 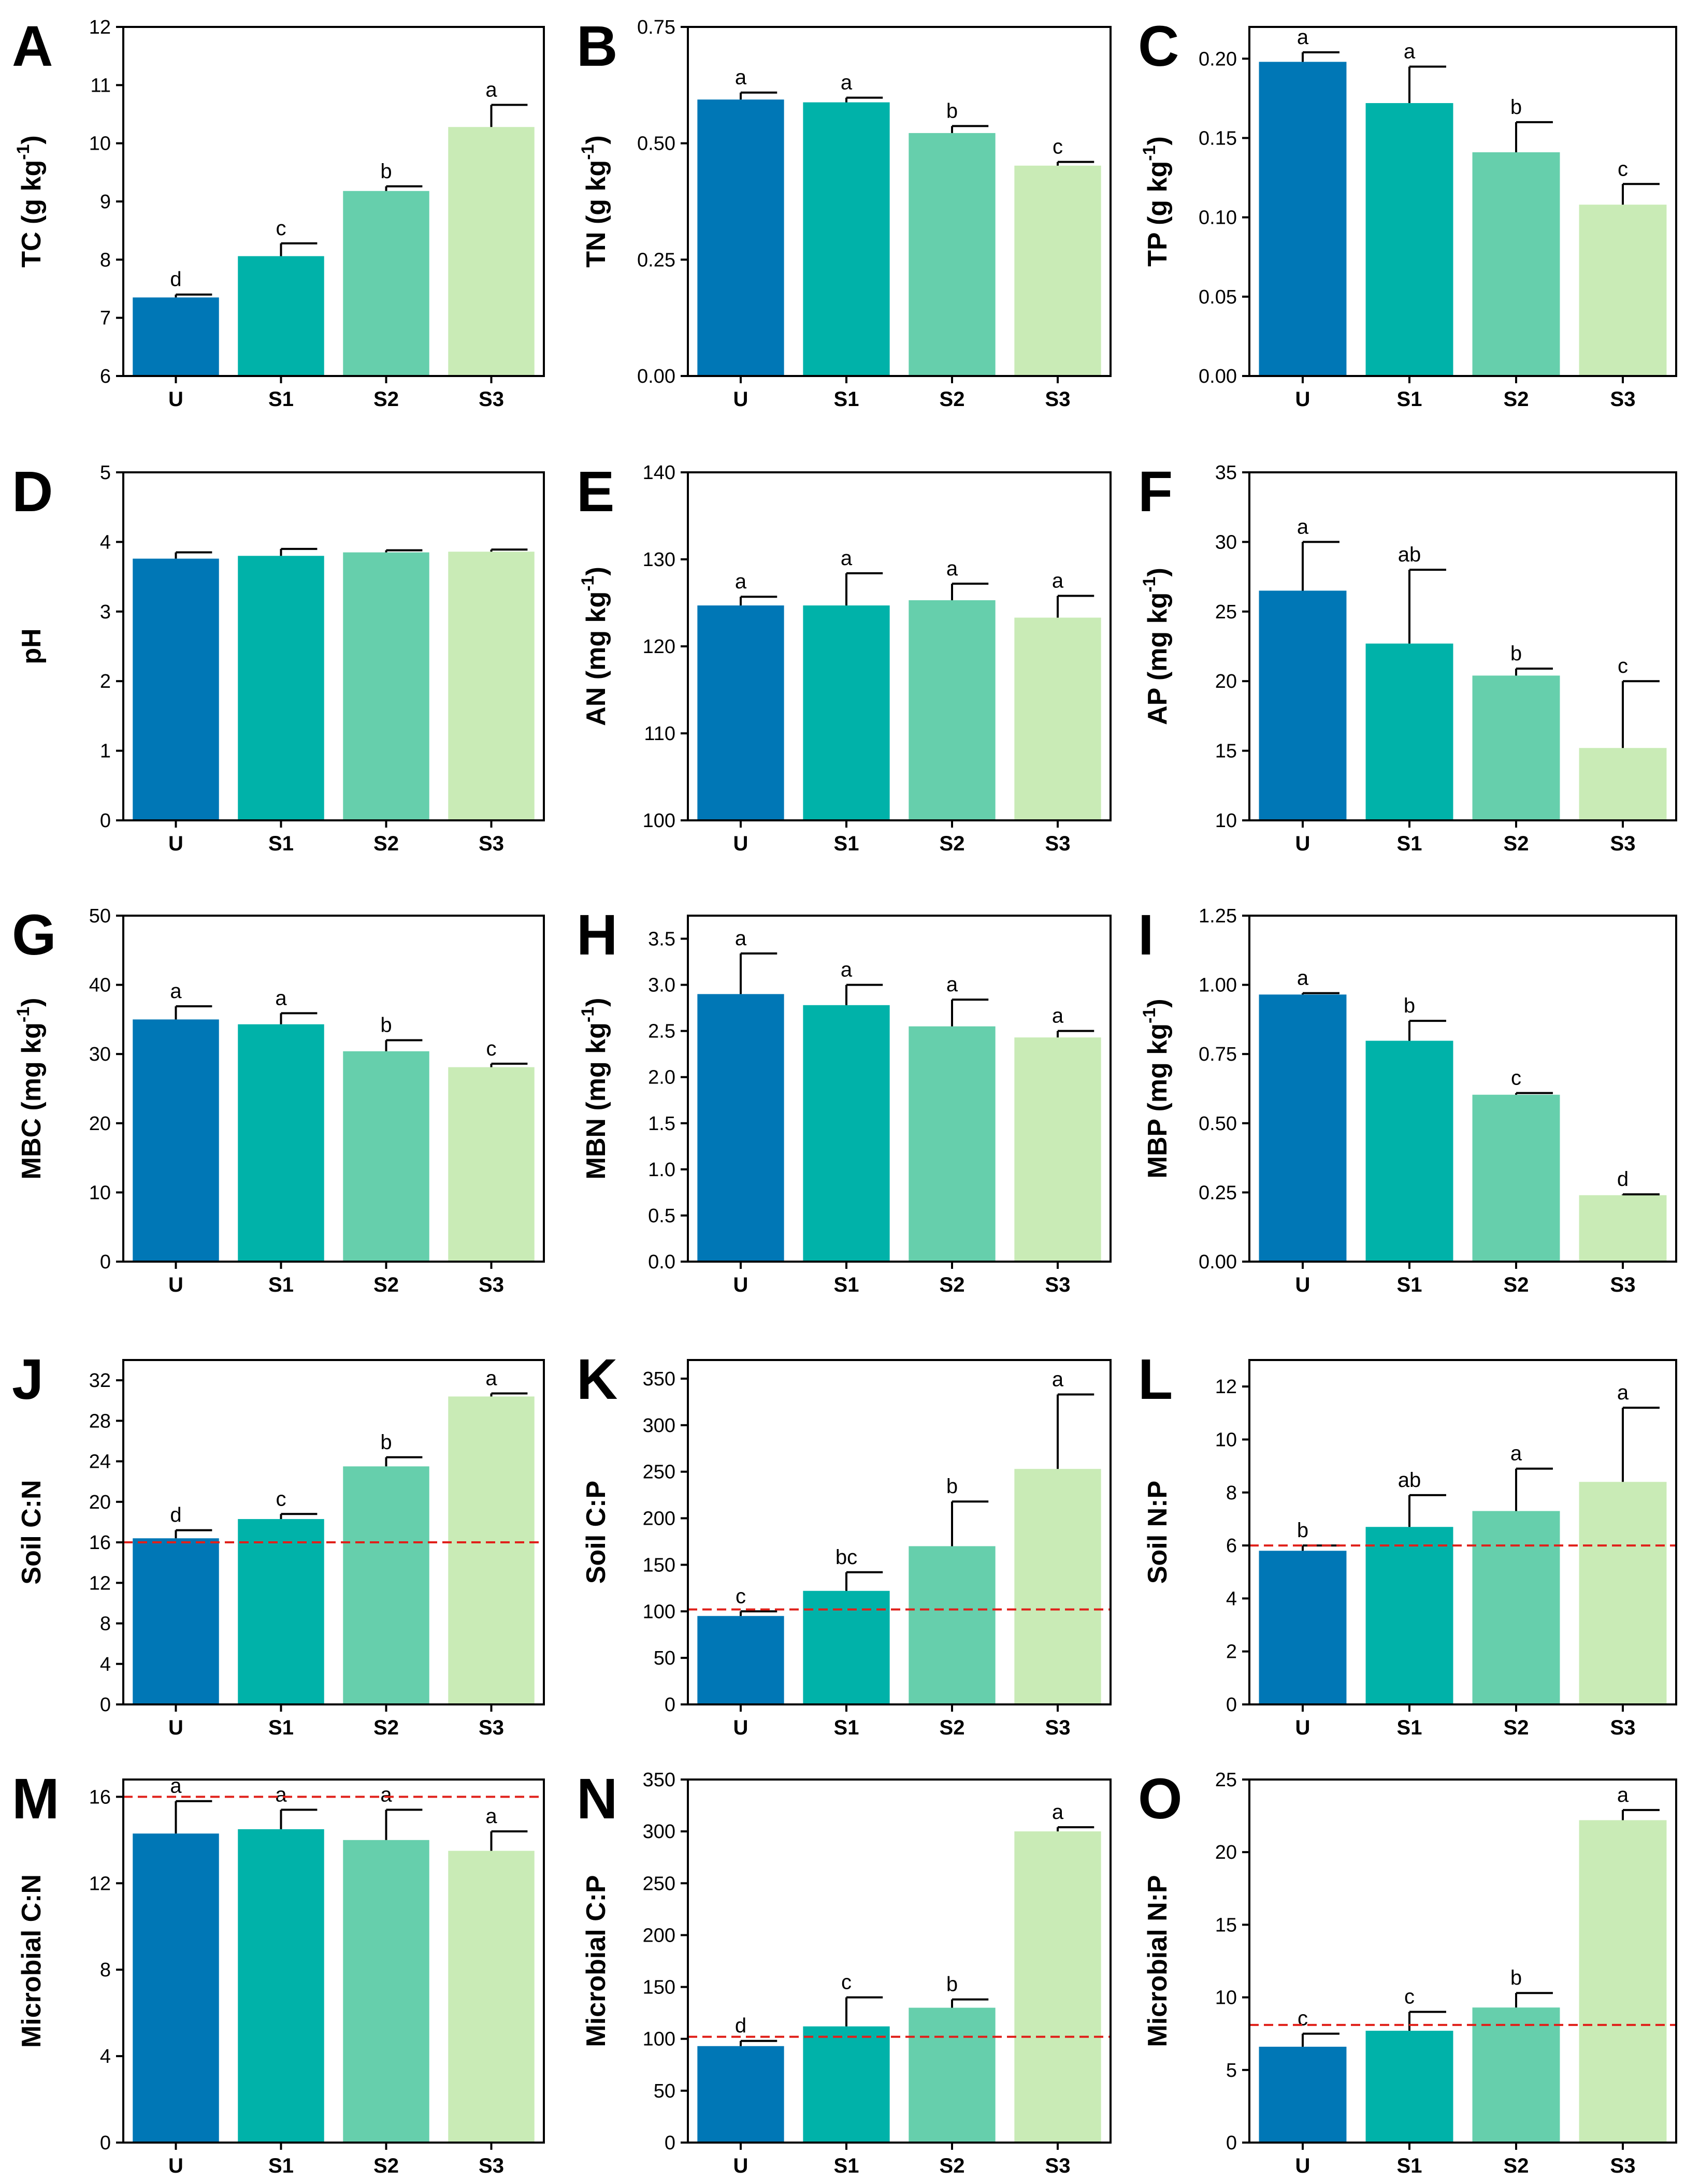 I want to click on x-tick-label-G-S3: S3, so click(x=491, y=1285).